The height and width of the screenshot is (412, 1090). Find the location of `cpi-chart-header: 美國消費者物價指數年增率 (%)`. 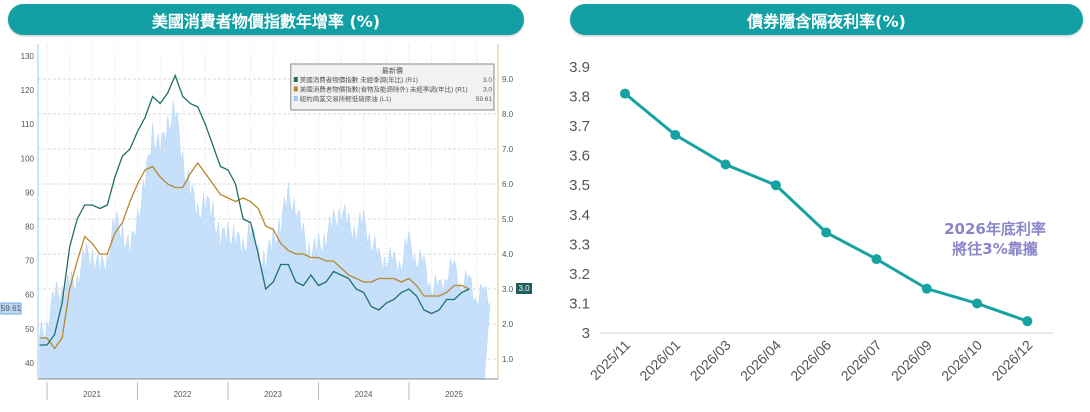

cpi-chart-header: 美國消費者物價指數年增率 (%) is located at coordinates (266, 19).